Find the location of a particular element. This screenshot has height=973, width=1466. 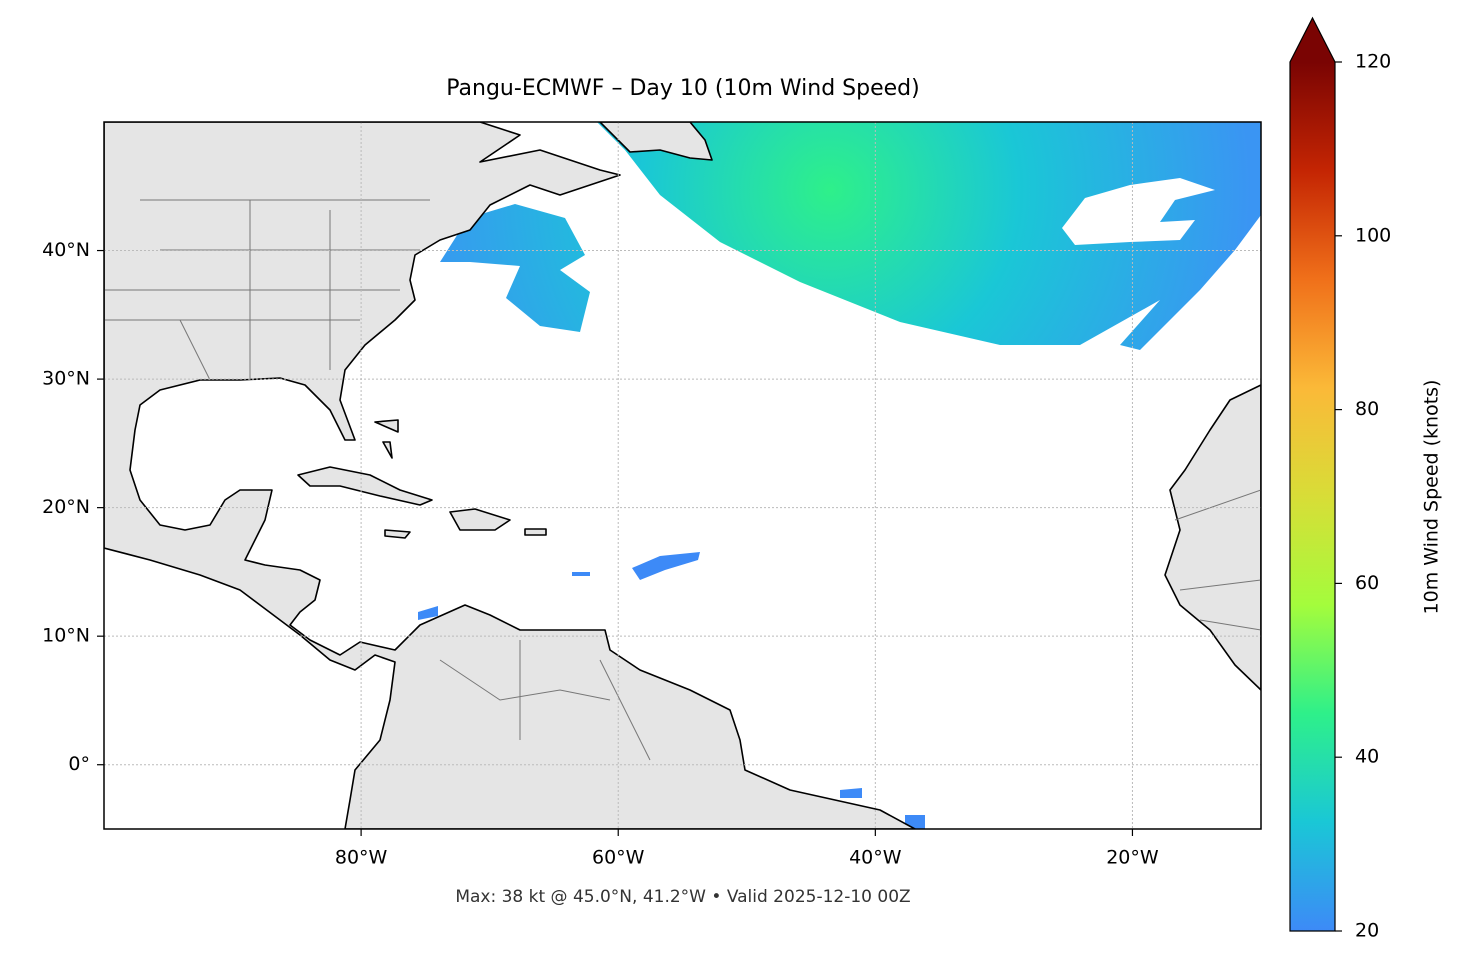

africa is located at coordinates (1212, 537).